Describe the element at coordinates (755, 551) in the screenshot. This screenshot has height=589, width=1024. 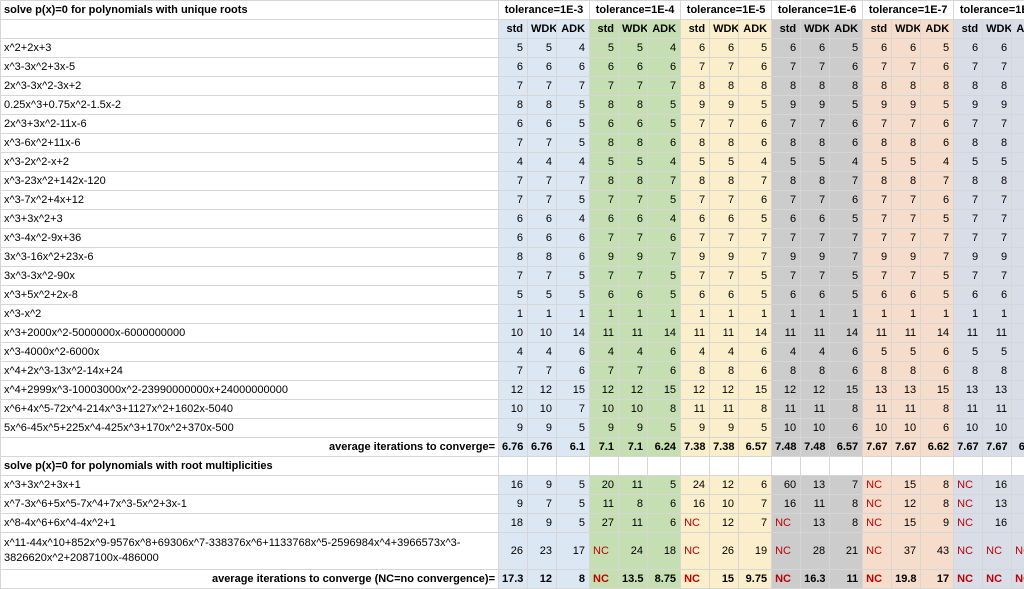
I see `iteration-value: 19` at that location.